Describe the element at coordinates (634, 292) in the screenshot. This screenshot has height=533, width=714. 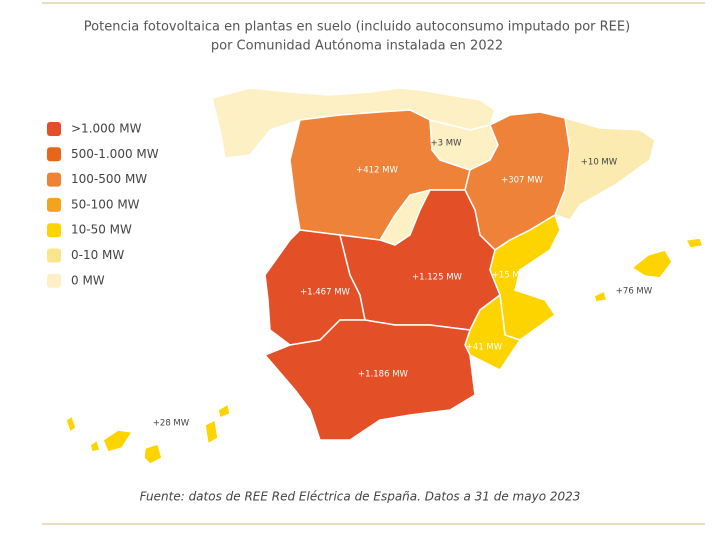
I see `region-label: +76 MW` at that location.